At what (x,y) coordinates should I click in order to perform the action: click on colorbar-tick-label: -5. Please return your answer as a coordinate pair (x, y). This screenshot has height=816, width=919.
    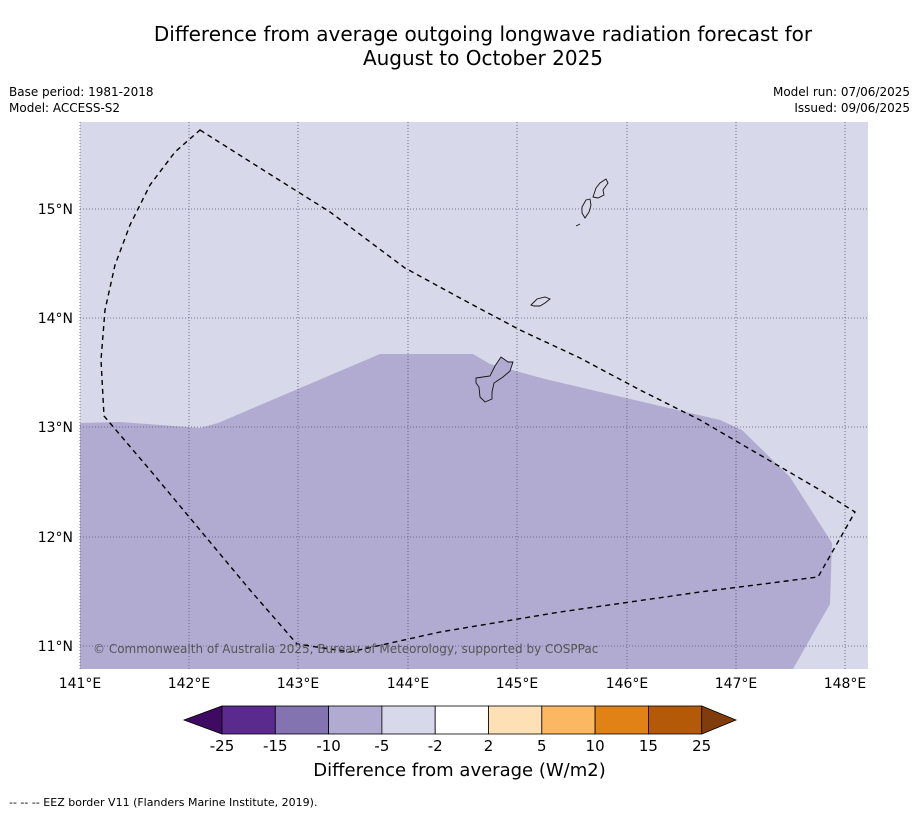
    Looking at the image, I should click on (381, 746).